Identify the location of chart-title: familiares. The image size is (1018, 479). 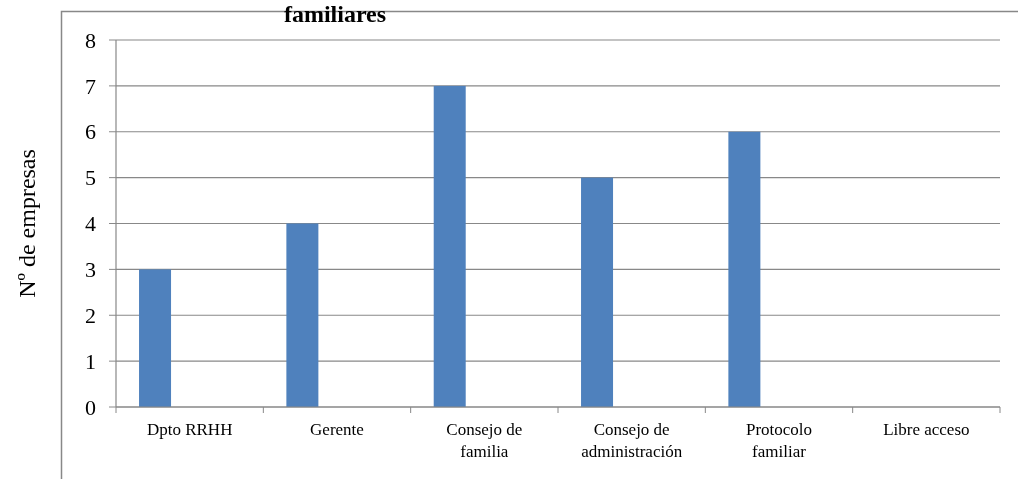
(335, 14).